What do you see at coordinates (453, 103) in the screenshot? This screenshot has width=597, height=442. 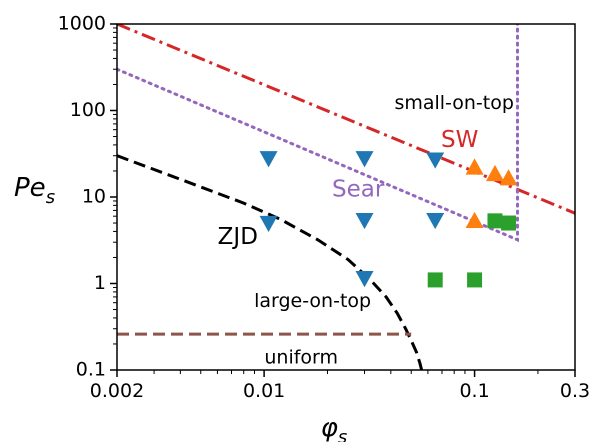 I see `label-small-on-top: small-on-top` at bounding box center [453, 103].